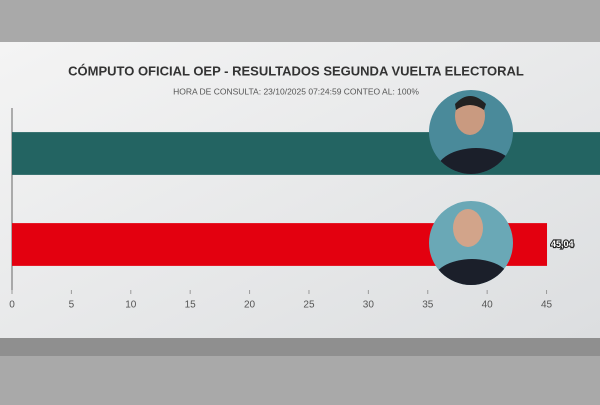 This screenshot has width=600, height=405. What do you see at coordinates (309, 305) in the screenshot?
I see `x-tick-label: 25` at bounding box center [309, 305].